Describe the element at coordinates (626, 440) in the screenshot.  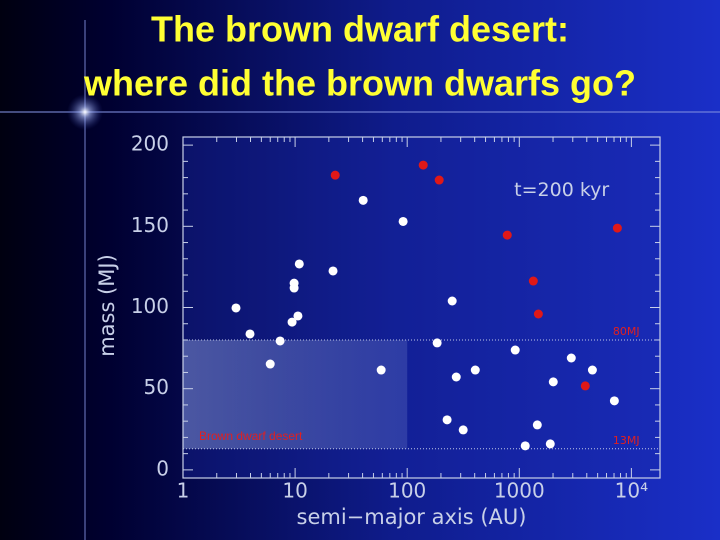
I see `annotation: 13MJ` at that location.